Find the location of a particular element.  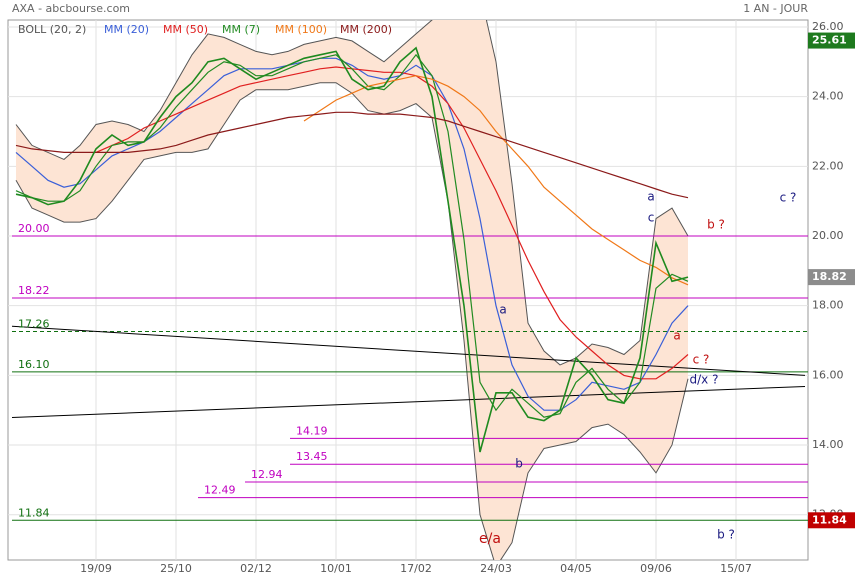

chart-title: AXA - abcbourse.com is located at coordinates (71, 8).